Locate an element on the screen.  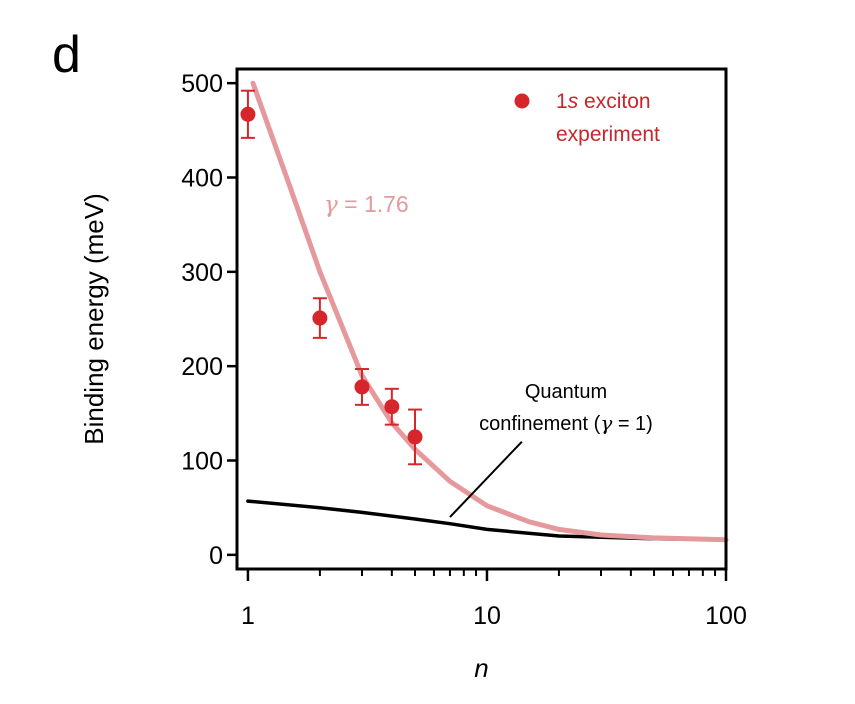
y-tick-label: 100 is located at coordinates (202, 462).